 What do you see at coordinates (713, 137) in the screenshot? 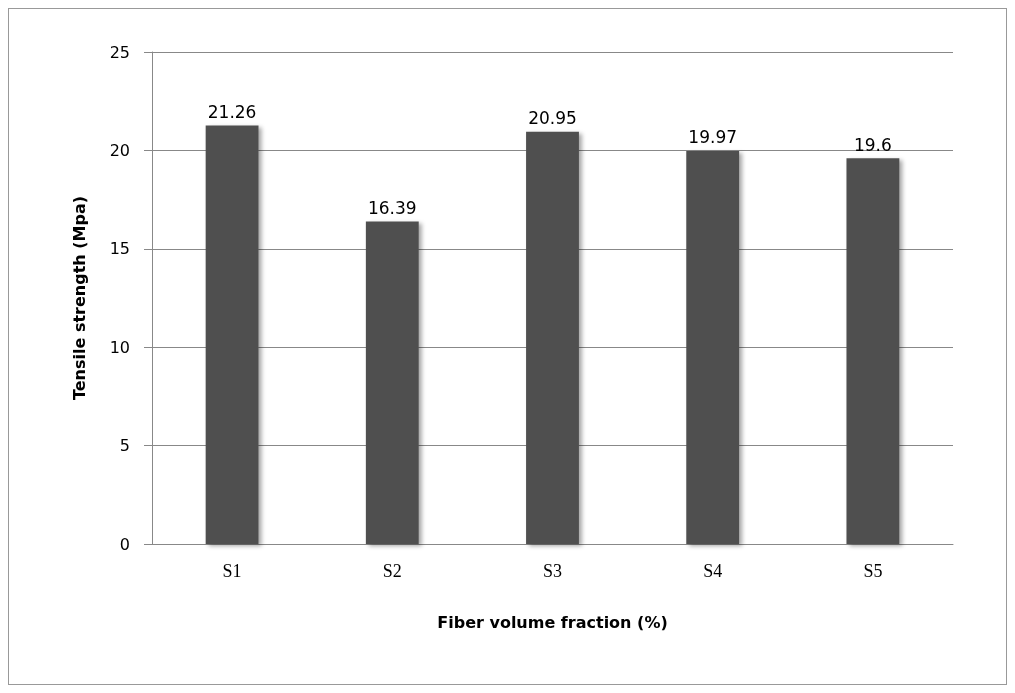
I see `data-label: 19.97` at bounding box center [713, 137].